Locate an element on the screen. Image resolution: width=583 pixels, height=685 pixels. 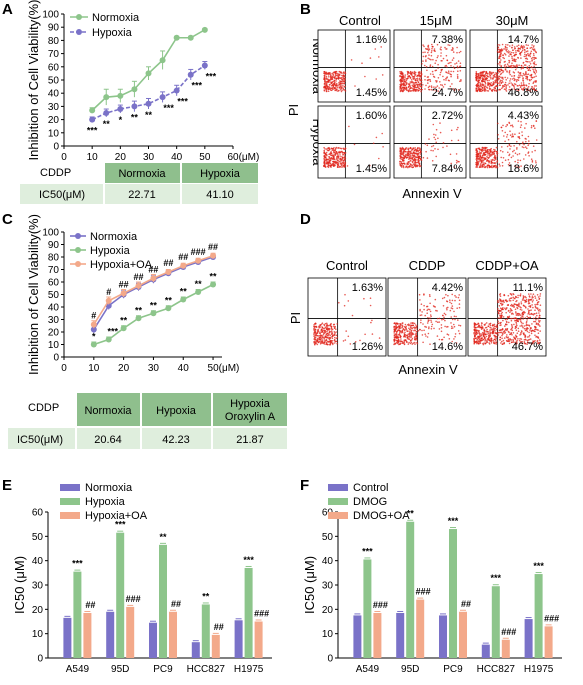
y-tick-label: 70 is located at coordinates (54, 270).